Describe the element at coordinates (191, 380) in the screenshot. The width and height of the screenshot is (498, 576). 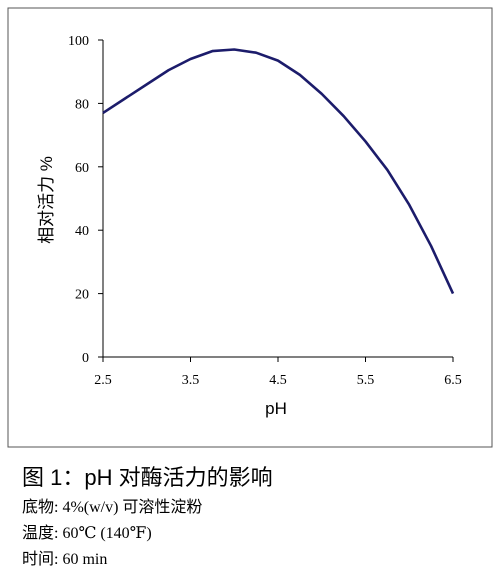
I see `x-tick-label: 3.5` at that location.